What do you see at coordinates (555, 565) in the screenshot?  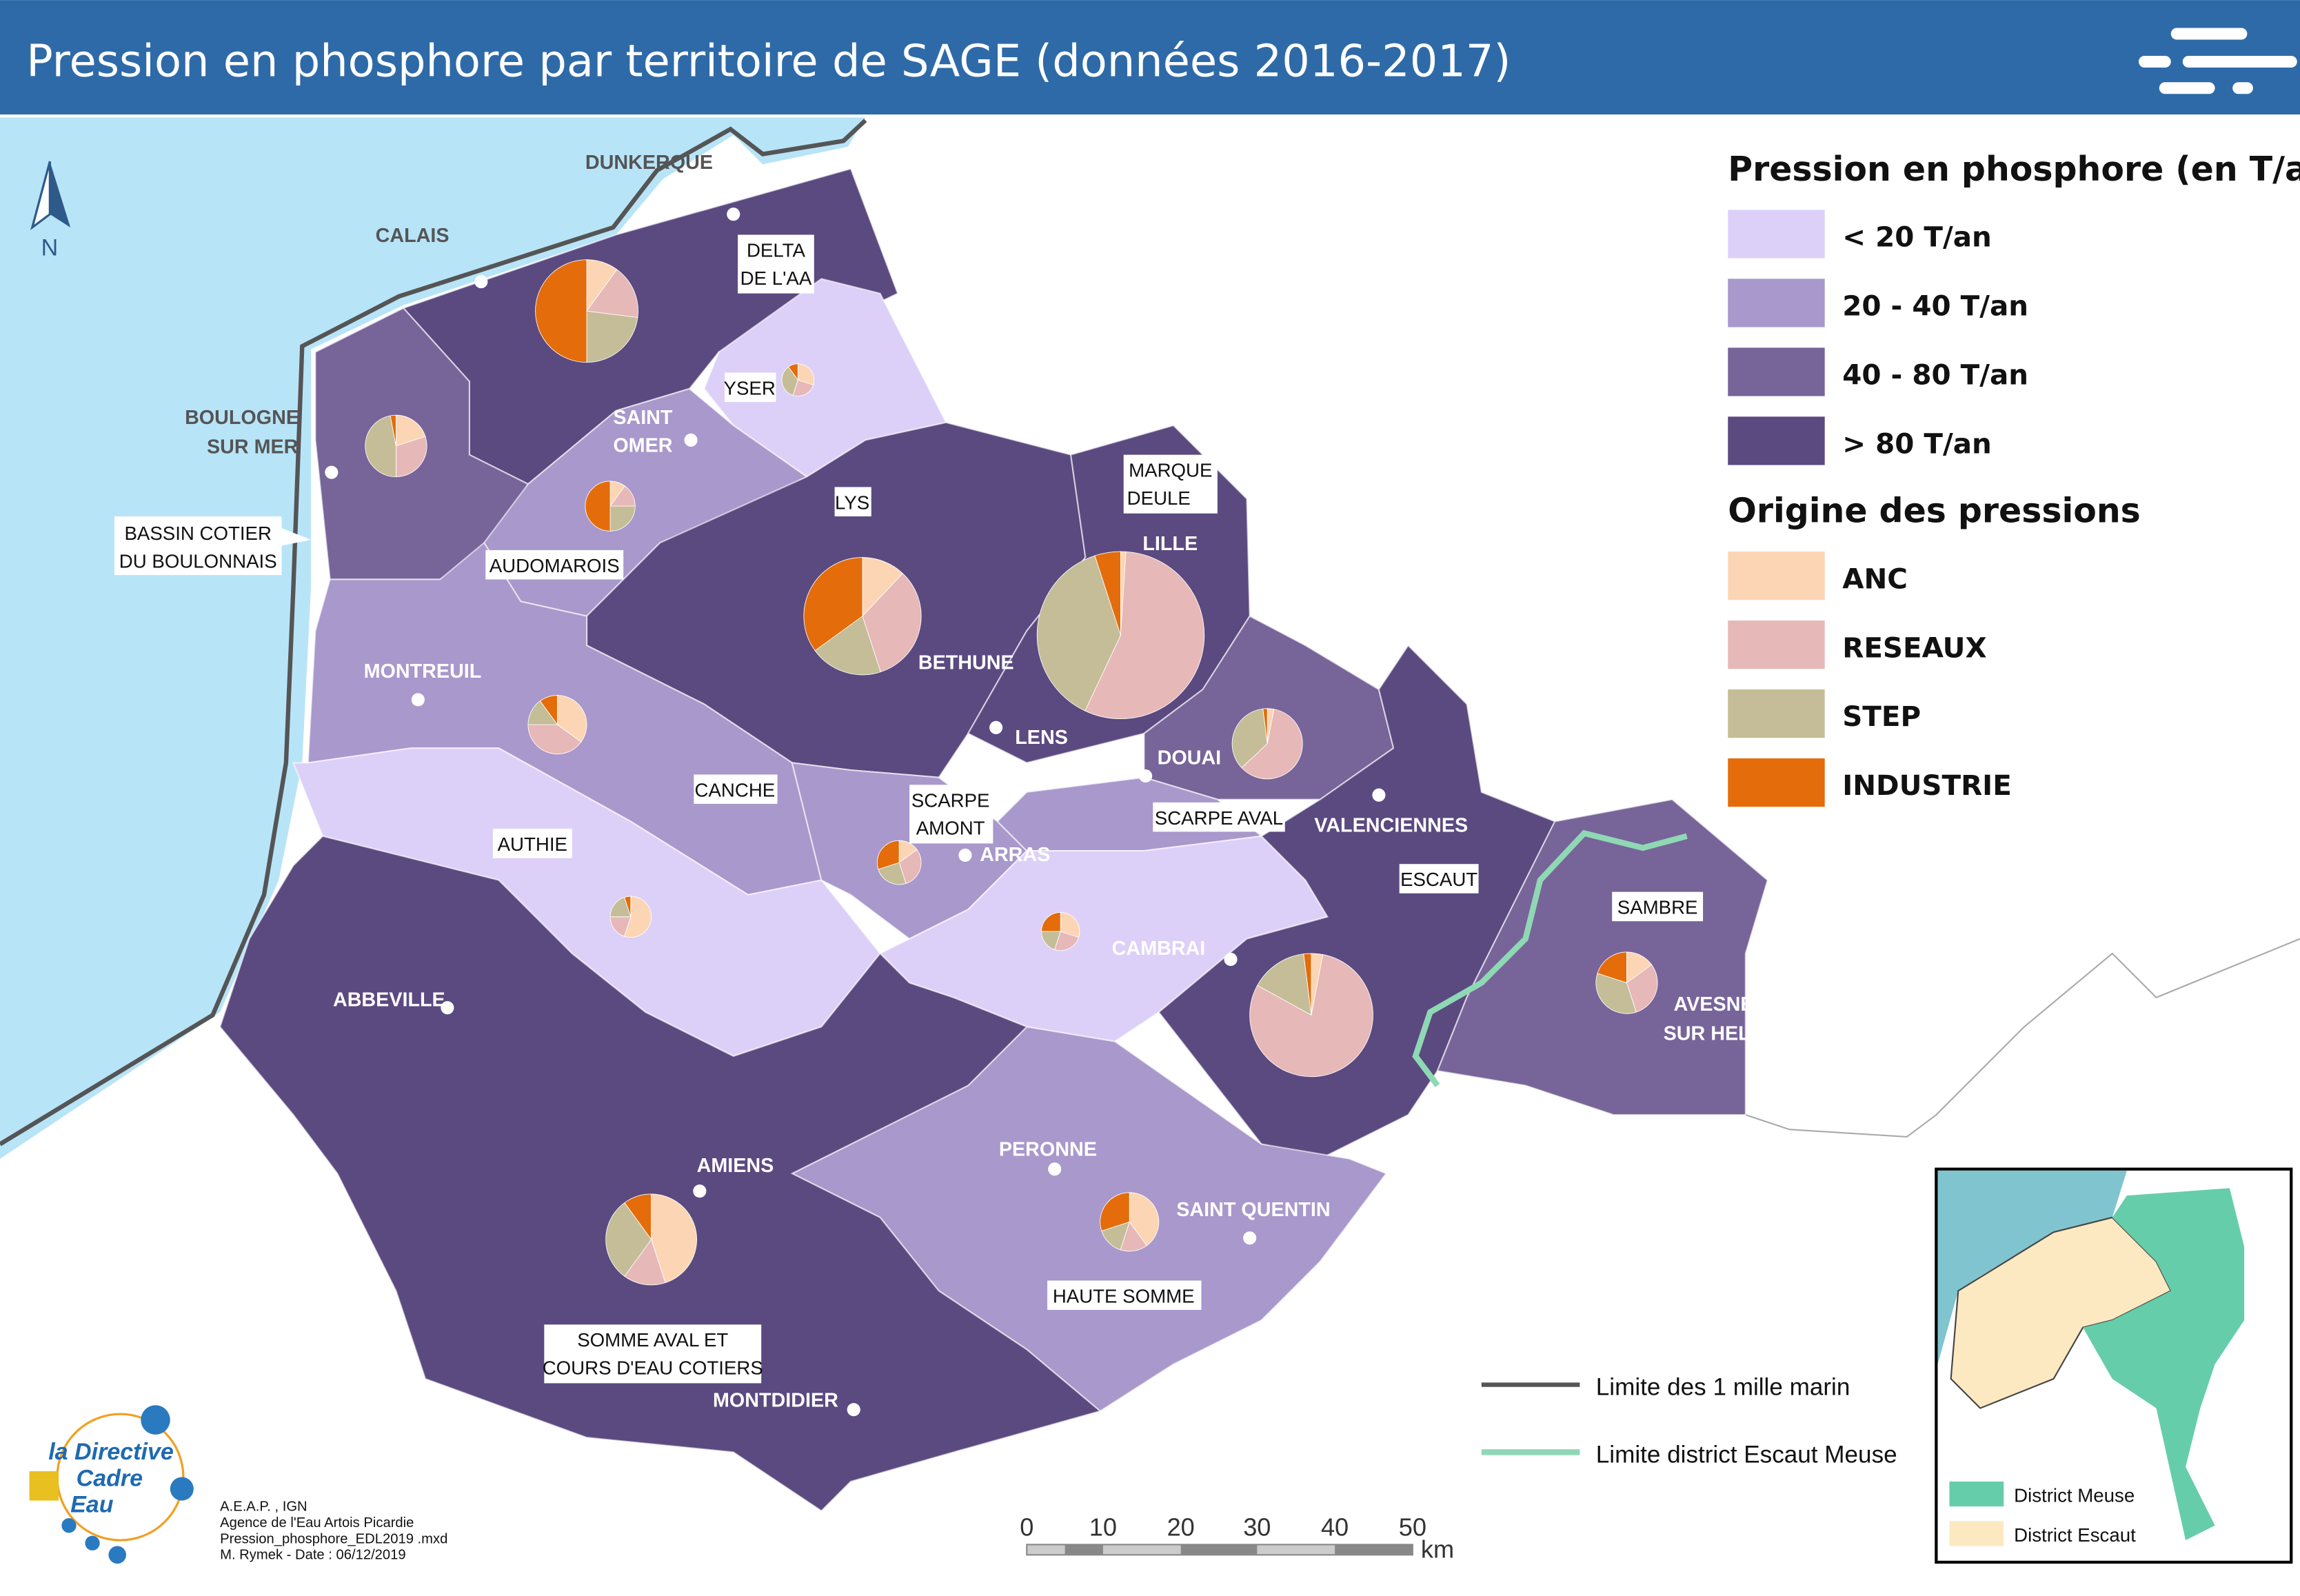 I see `label-audomarois: AUDOMAROIS` at bounding box center [555, 565].